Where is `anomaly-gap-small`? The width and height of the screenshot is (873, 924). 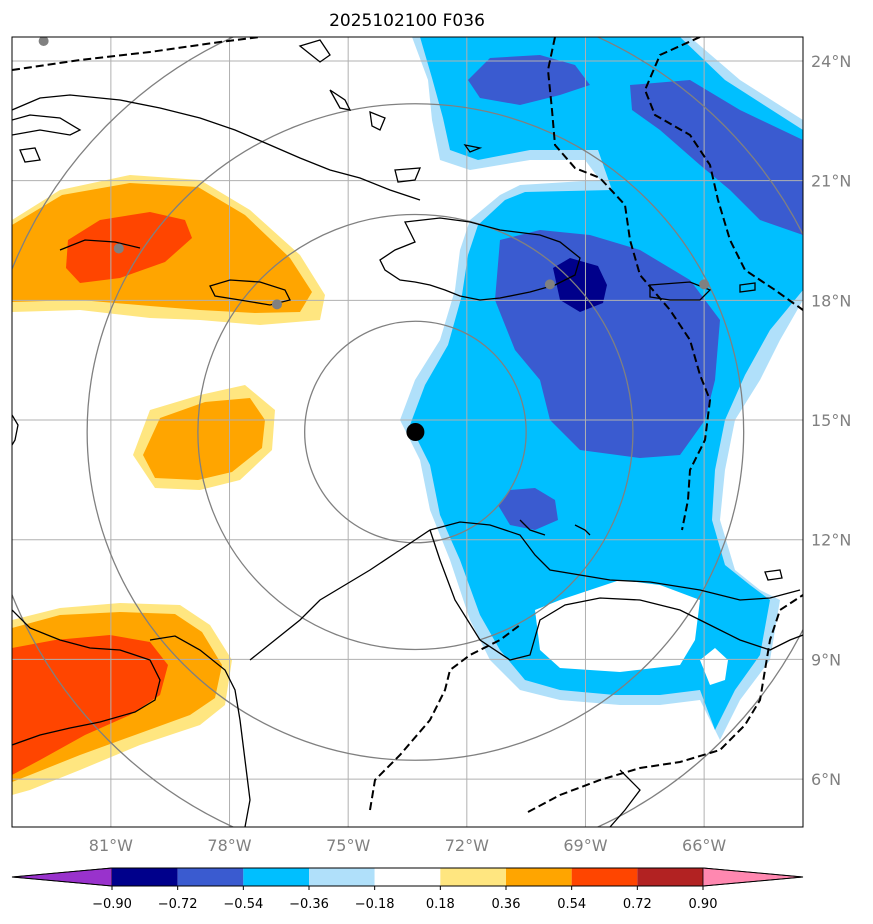 anomaly-gap-small is located at coordinates (714, 666).